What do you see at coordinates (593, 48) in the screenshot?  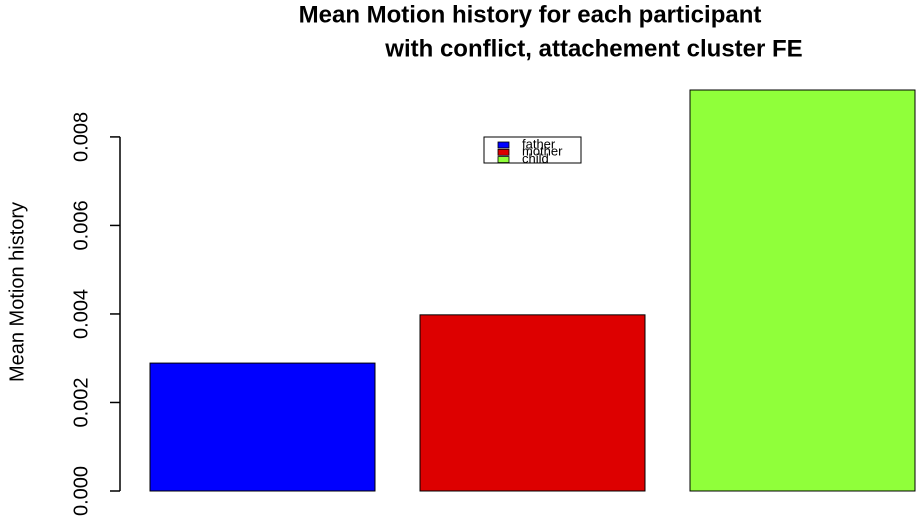 I see `chart-title: with conflict, attachement cluster FE` at bounding box center [593, 48].